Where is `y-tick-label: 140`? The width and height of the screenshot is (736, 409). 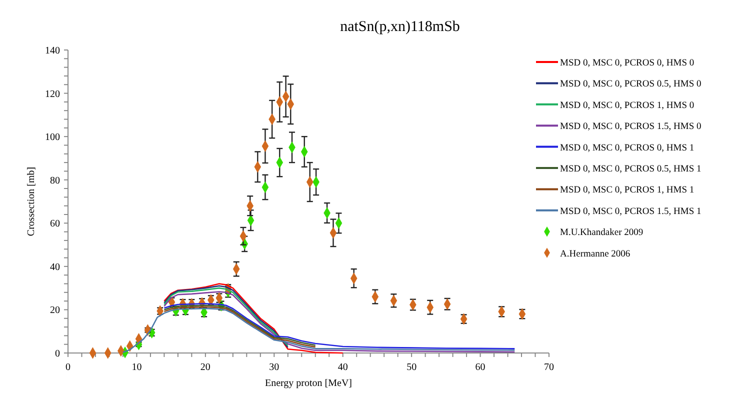 y-tick-label: 140 is located at coordinates (52, 51).